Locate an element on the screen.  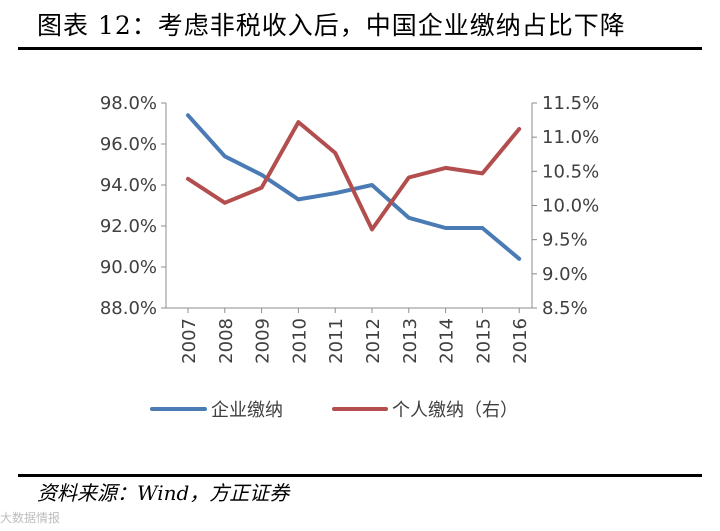
source-note: 资料来源：Wind，方正证券 is located at coordinates (163, 493).